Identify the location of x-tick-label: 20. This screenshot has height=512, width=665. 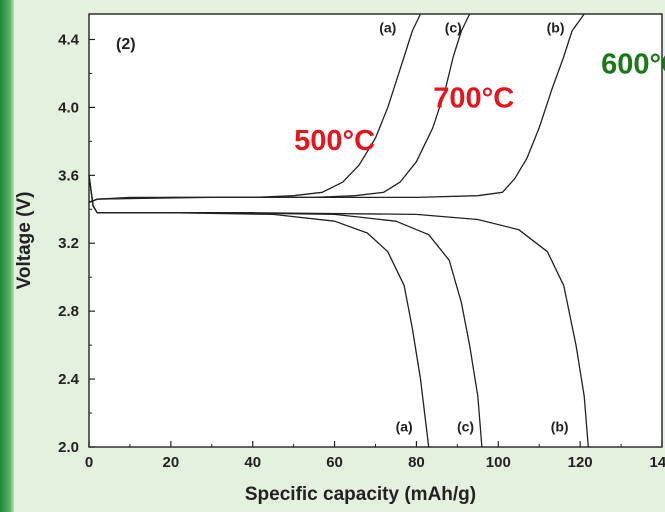
(171, 462).